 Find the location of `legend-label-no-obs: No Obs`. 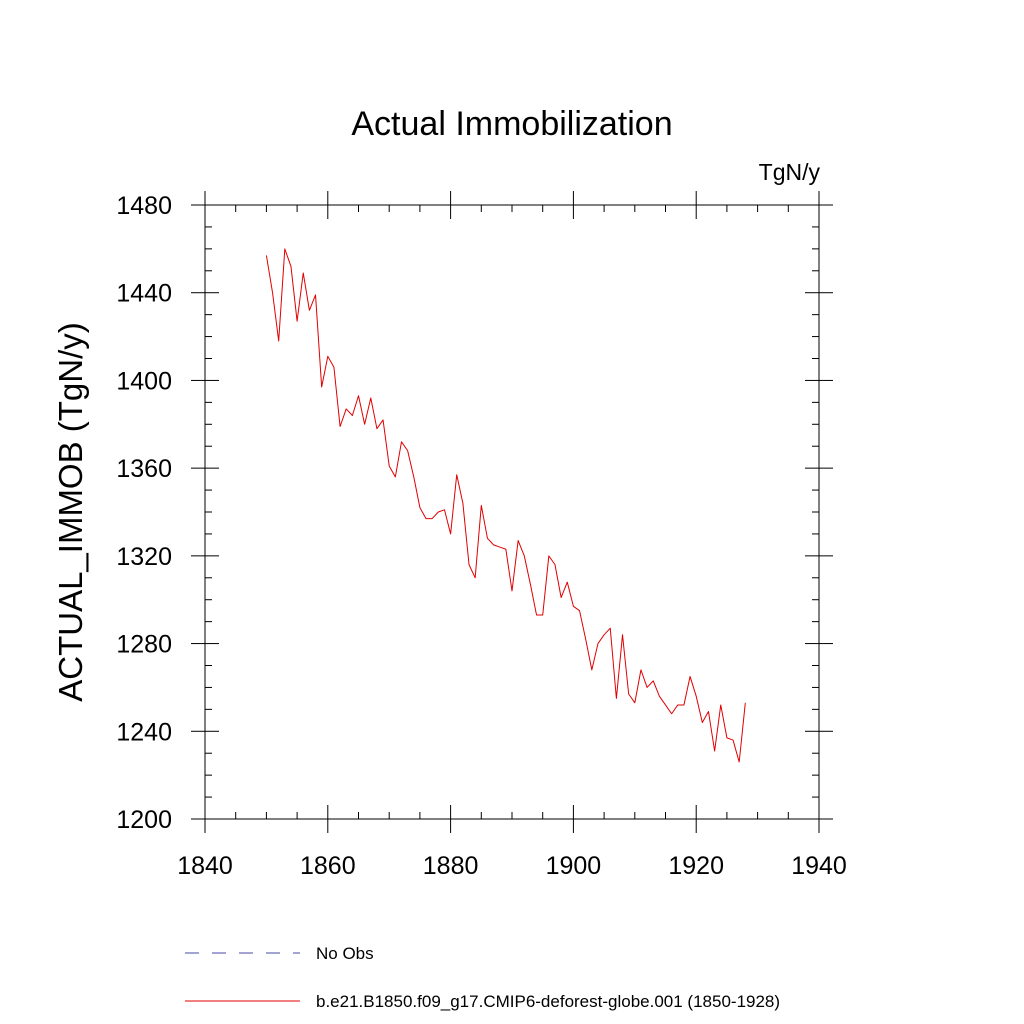

legend-label-no-obs: No Obs is located at coordinates (345, 953).